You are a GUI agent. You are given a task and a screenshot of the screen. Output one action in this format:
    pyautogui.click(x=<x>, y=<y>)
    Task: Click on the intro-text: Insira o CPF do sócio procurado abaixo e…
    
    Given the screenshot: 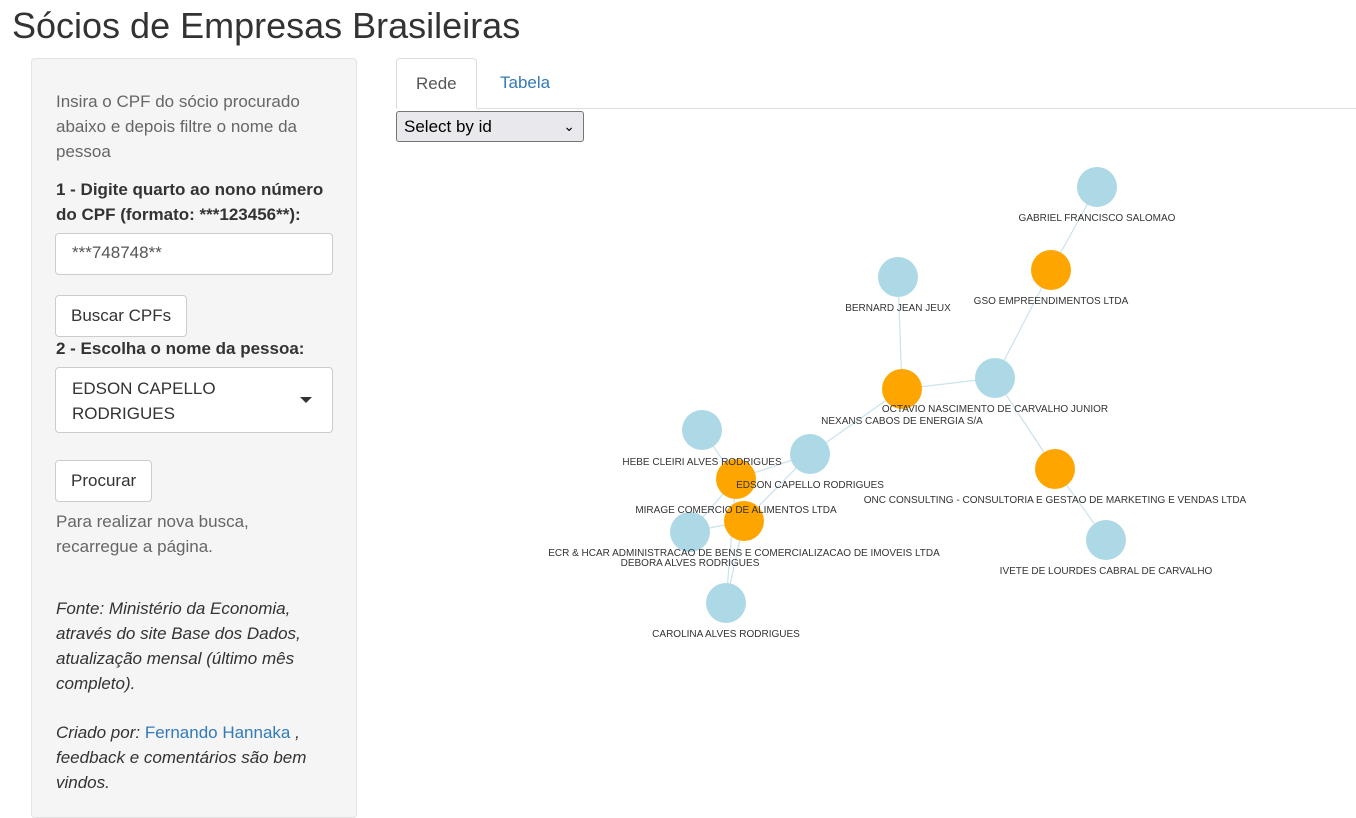 What is the action you would take?
    pyautogui.click(x=178, y=126)
    